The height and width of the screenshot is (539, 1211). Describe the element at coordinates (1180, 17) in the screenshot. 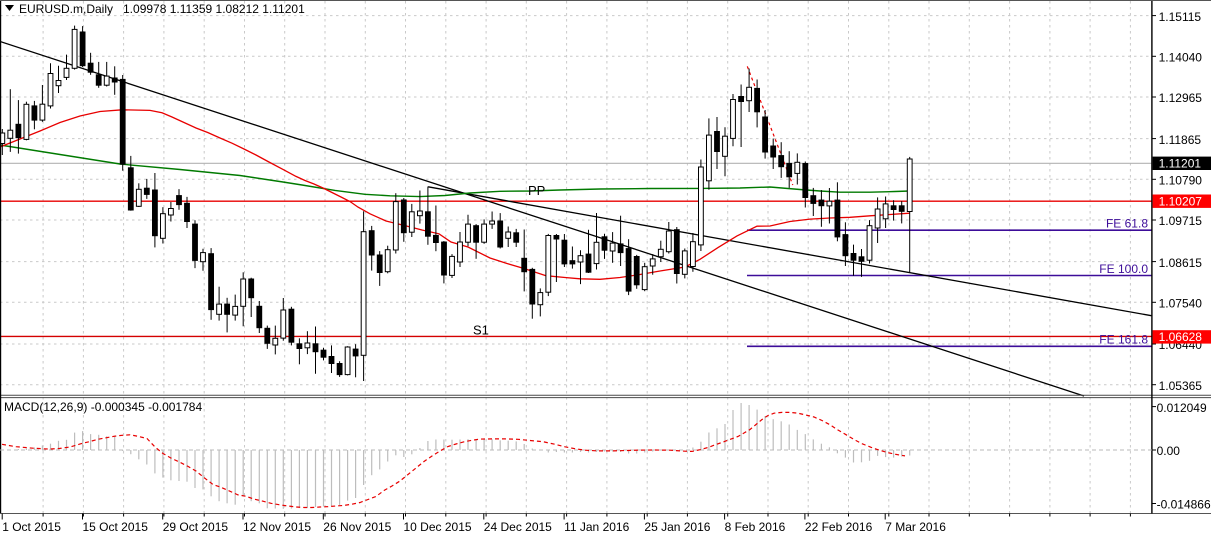

I see `svg-text: 1.15115` at that location.